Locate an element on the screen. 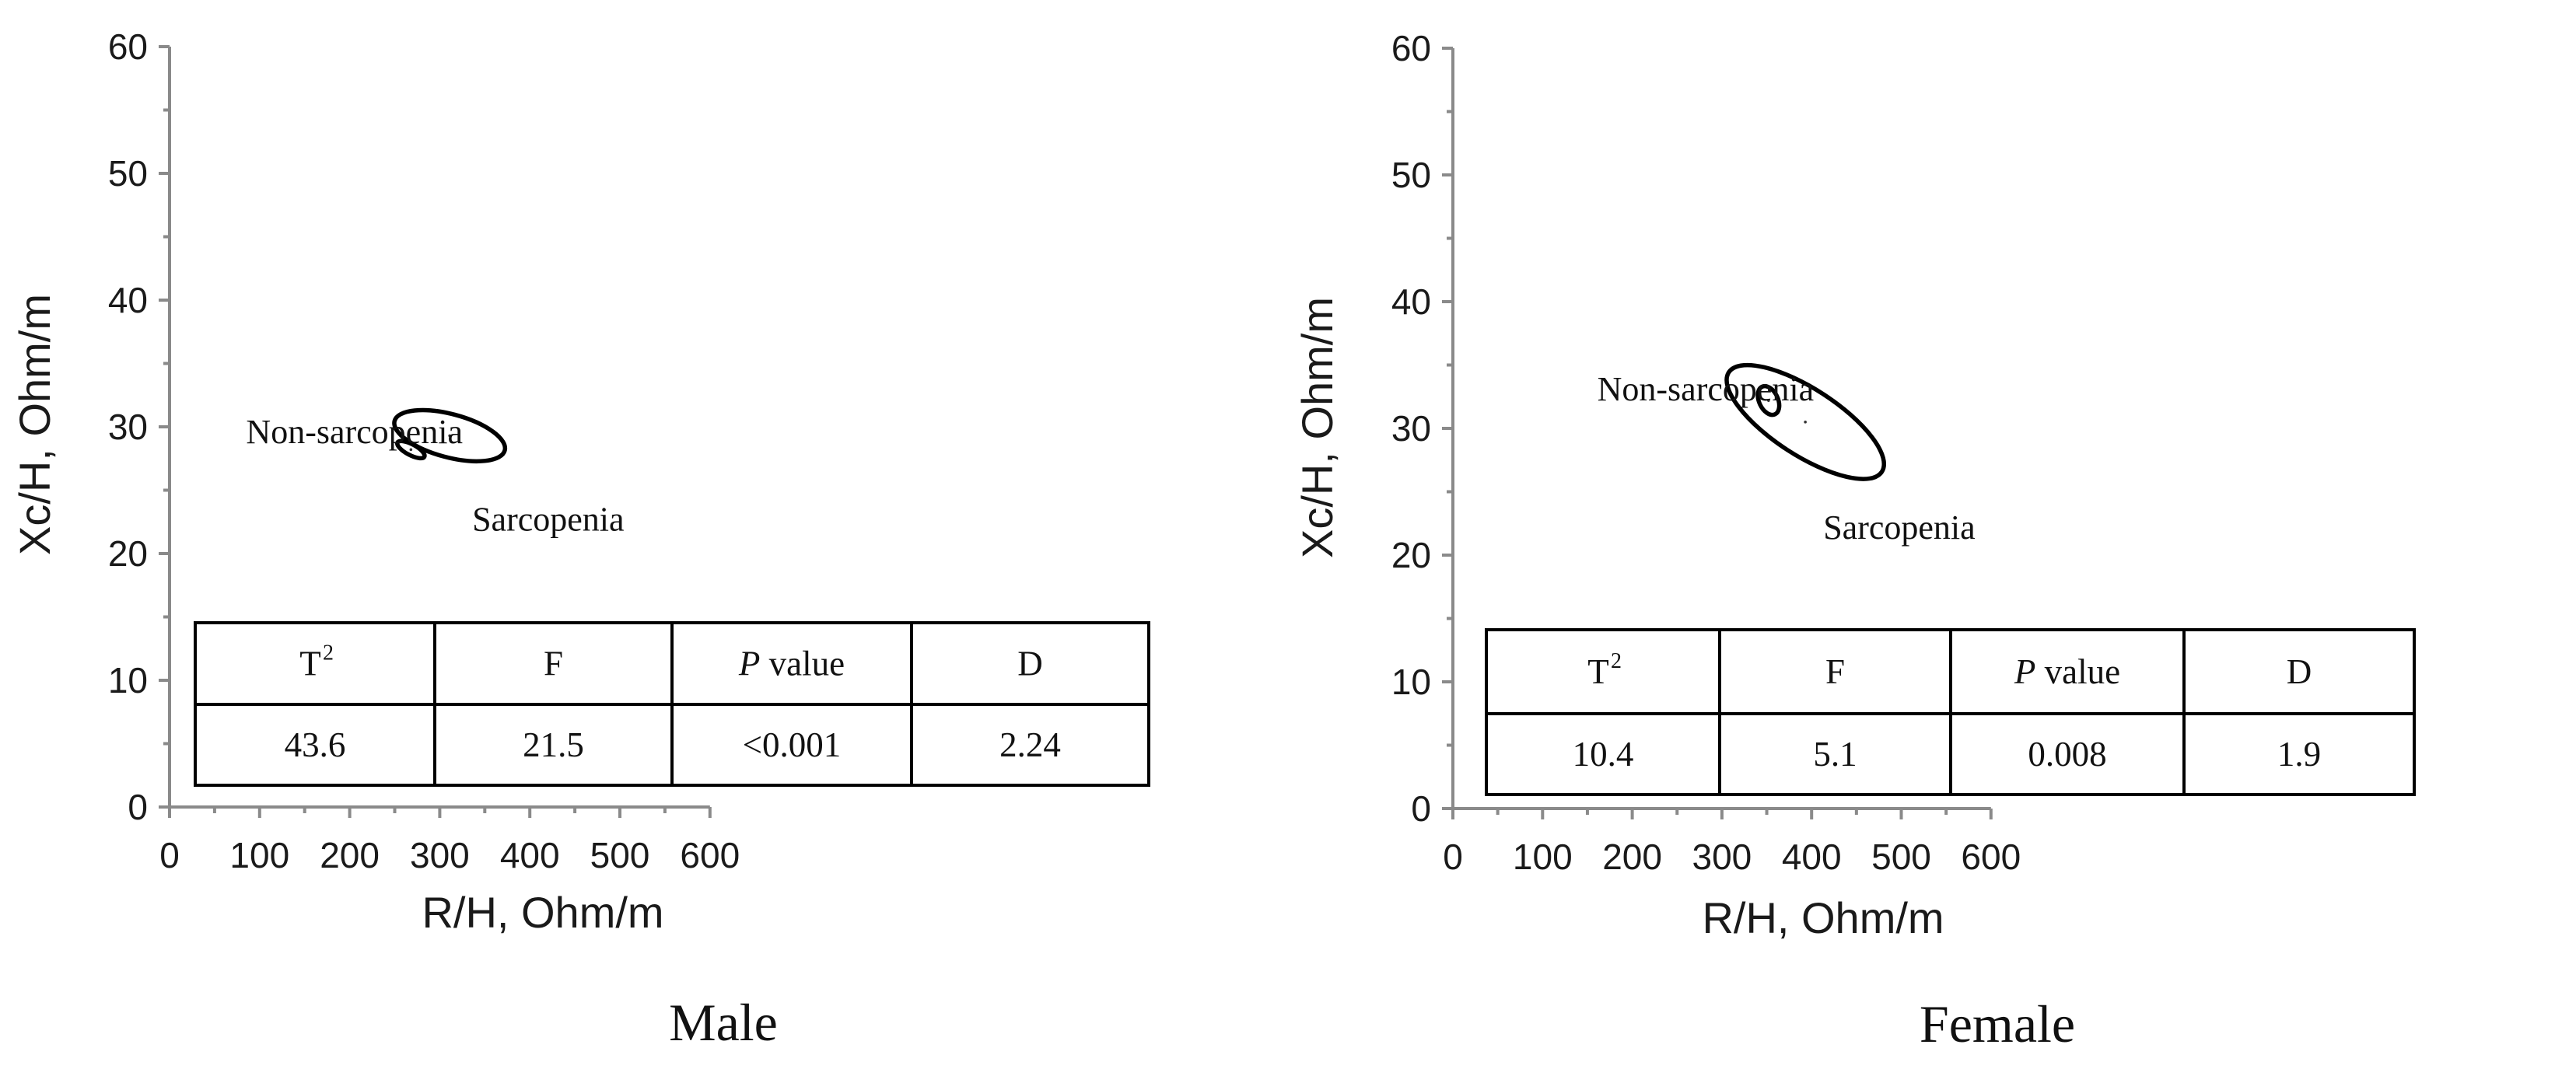 The width and height of the screenshot is (2576, 1090). stats-value-2: 0.008 is located at coordinates (2067, 754).